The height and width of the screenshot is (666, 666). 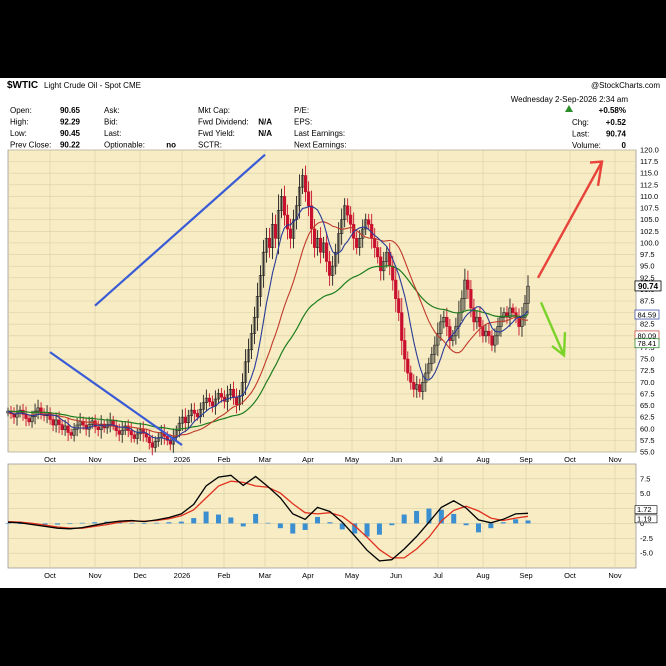 I want to click on macd-x-tick: Sep, so click(x=525, y=575).